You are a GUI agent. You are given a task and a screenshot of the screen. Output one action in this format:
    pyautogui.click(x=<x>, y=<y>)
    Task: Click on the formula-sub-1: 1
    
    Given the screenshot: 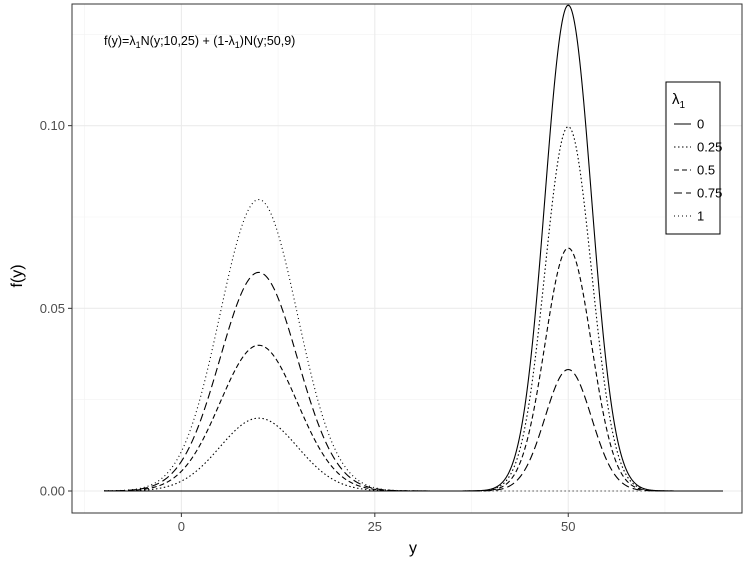 What is the action you would take?
    pyautogui.click(x=138, y=45)
    